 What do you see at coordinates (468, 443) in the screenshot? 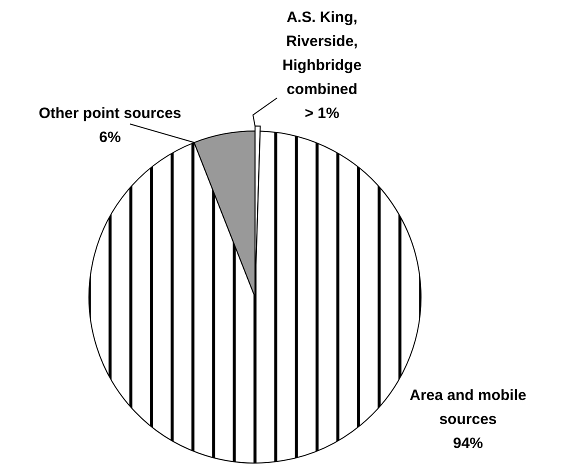
I see `data-label: 94%` at bounding box center [468, 443].